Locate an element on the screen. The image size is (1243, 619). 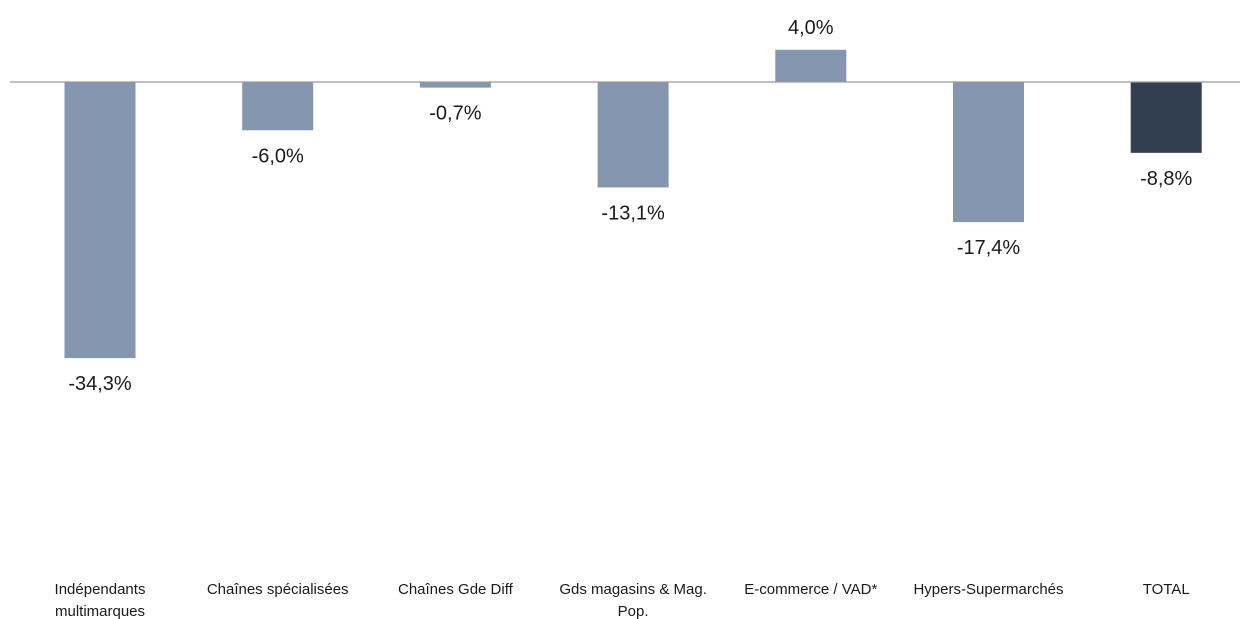
category-label-5: Hypers-Supermarchés is located at coordinates (988, 589).